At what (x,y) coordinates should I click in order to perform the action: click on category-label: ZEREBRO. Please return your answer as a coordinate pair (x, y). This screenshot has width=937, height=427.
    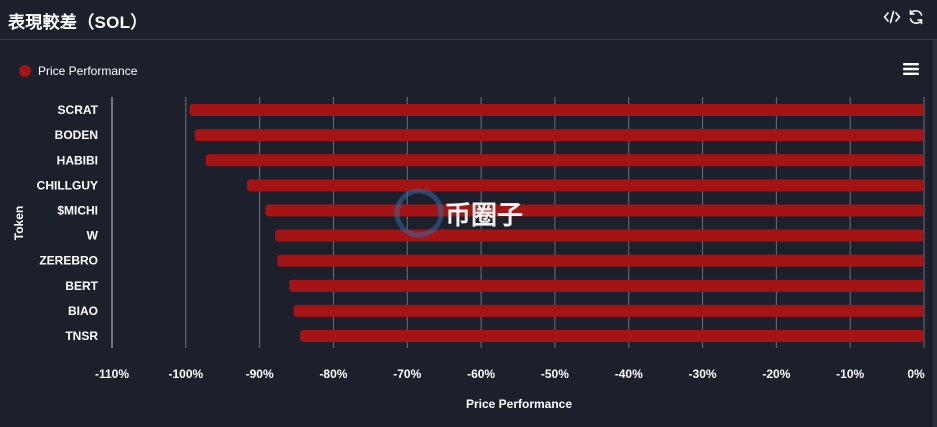
    Looking at the image, I should click on (68, 261).